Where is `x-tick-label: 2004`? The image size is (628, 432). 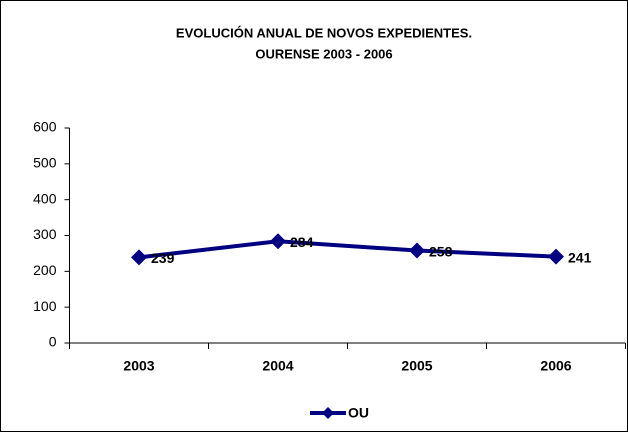
x-tick-label: 2004 is located at coordinates (277, 366).